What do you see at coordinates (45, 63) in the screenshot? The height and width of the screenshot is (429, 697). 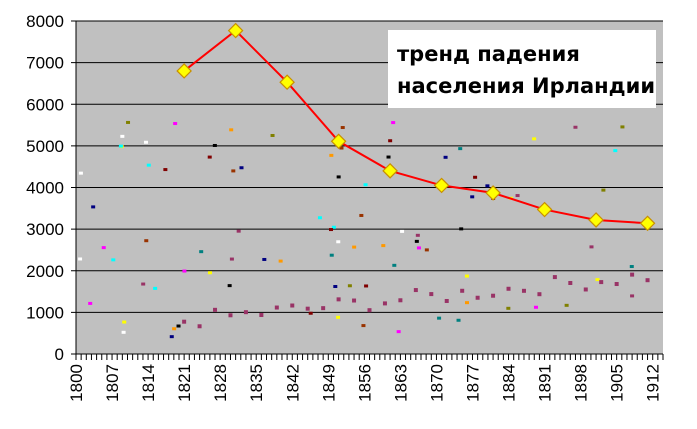 I see `y-tick-label: 7000` at bounding box center [45, 63].